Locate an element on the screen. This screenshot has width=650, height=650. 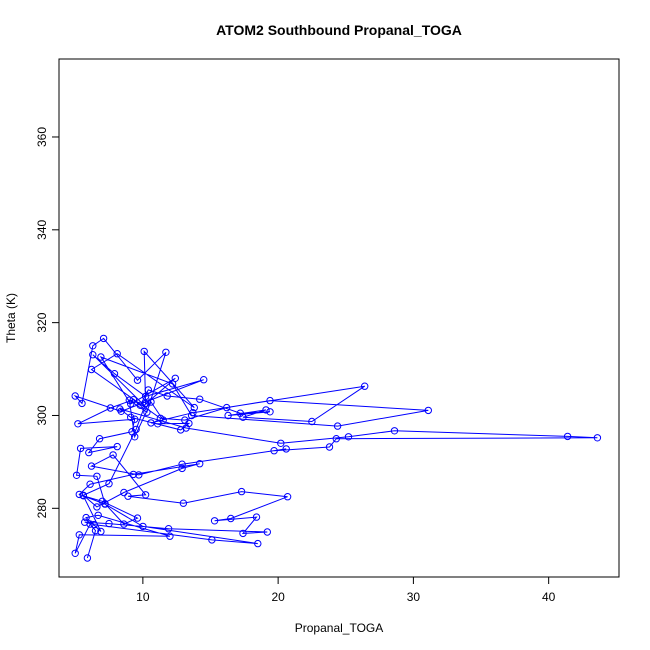
y-axis-label: Theta (K) is located at coordinates (11, 318).